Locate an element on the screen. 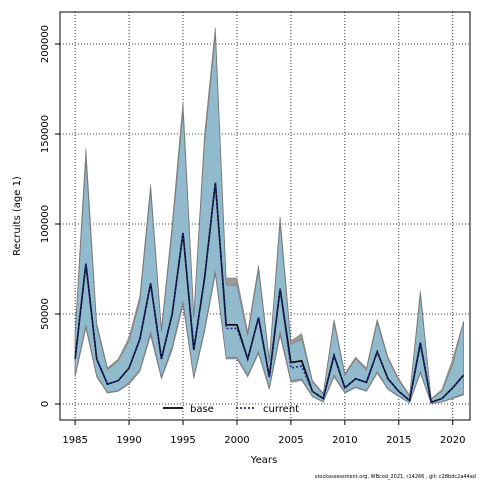 Image resolution: width=480 pixels, height=484 pixels. legend-label: base is located at coordinates (202, 409).